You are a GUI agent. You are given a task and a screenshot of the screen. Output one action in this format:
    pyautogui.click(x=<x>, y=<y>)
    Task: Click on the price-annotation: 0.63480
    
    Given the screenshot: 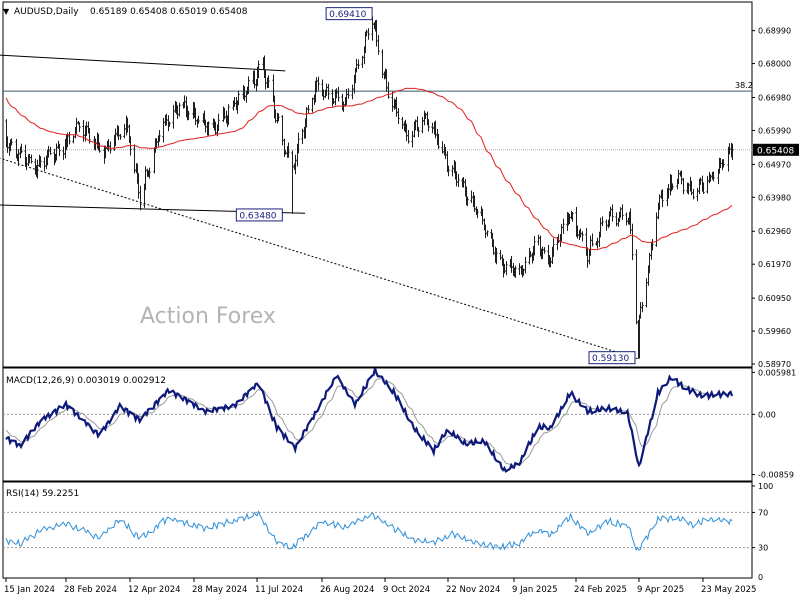 What is the action you would take?
    pyautogui.click(x=259, y=215)
    